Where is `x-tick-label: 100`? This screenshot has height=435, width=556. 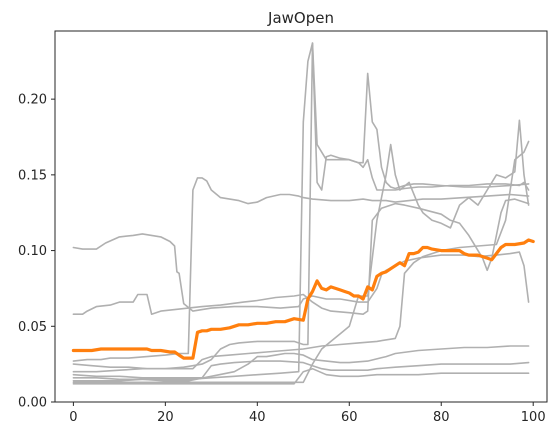
x-tick-label: 100 is located at coordinates (533, 417).